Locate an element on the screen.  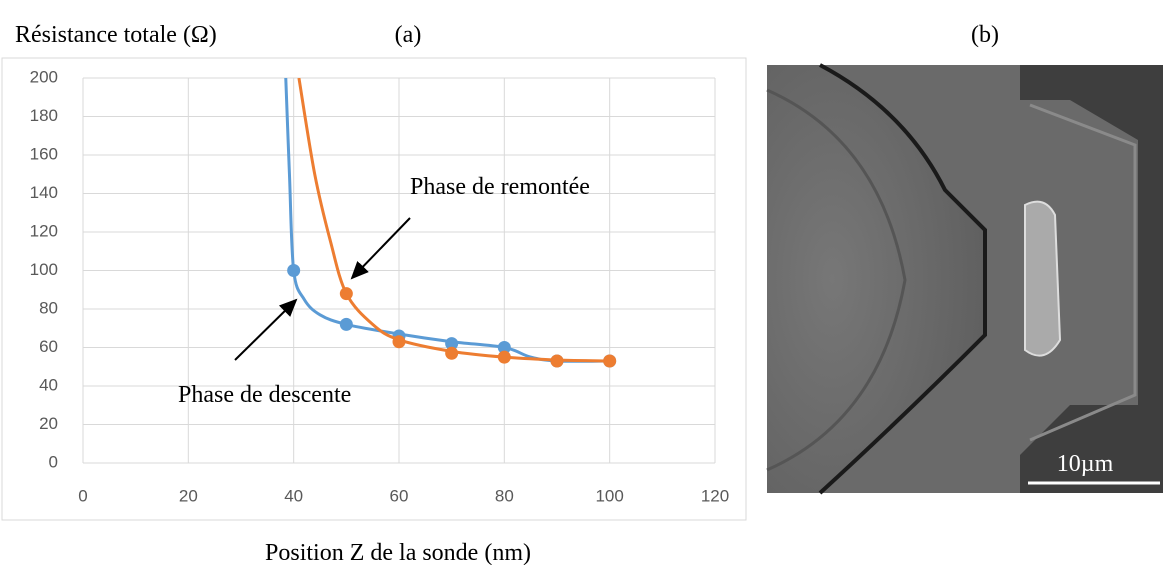
x-axis-title: Position Z de la sonde (nm) is located at coordinates (398, 552).